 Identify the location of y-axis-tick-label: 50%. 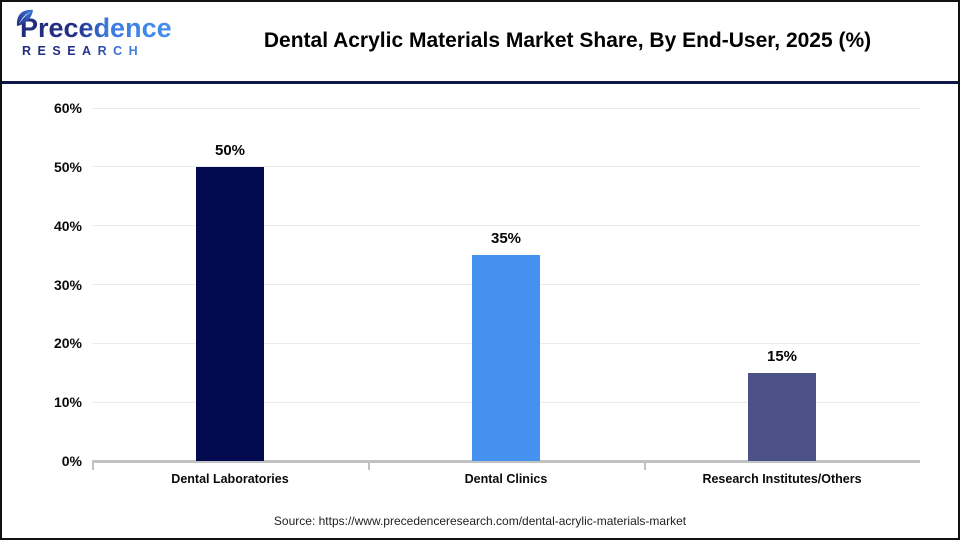
(67, 166).